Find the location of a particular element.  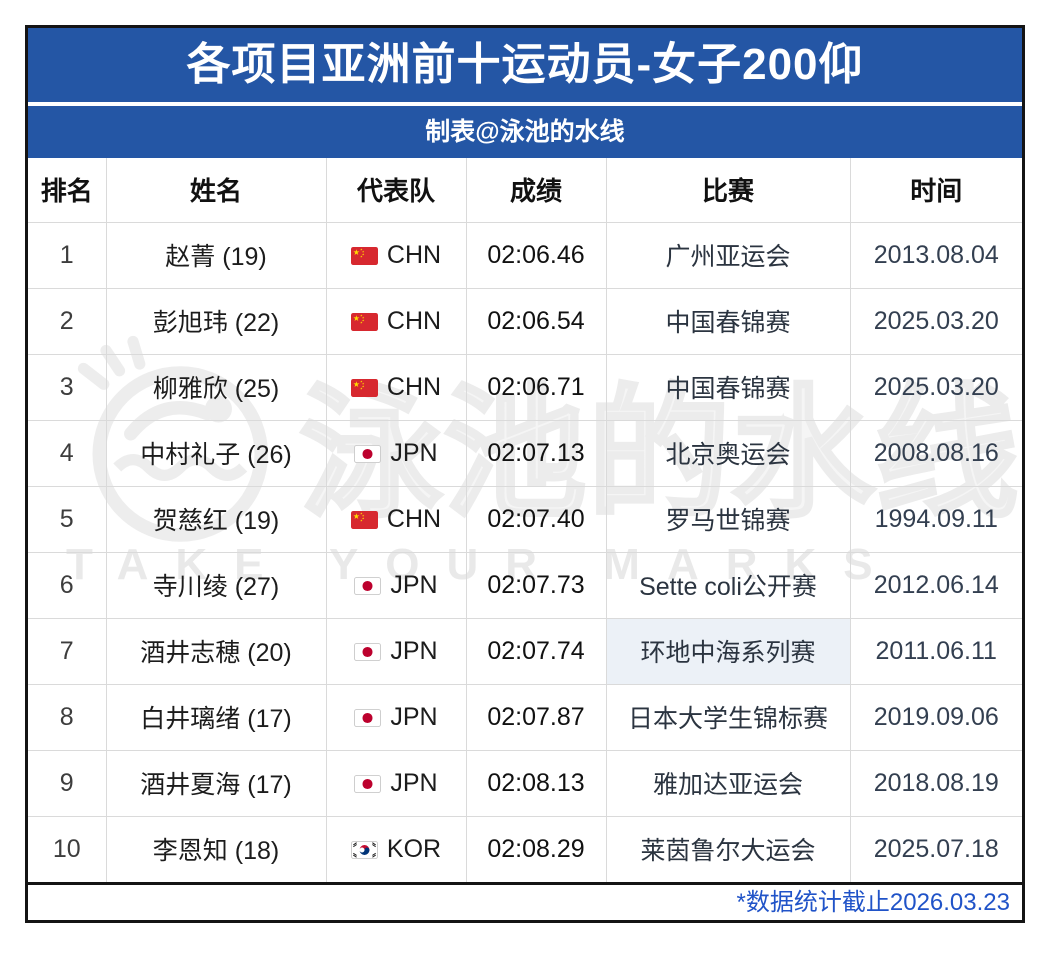

table-row: 3 柳雅欣 (25) CHN 02:06.71 中国春锦赛 2025.03.20 is located at coordinates (525, 387).